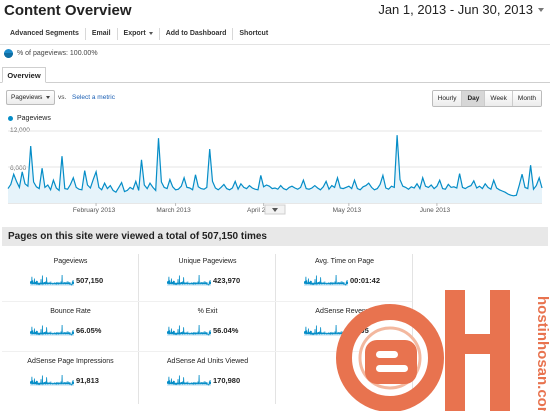 The height and width of the screenshot is (411, 550). What do you see at coordinates (365, 280) in the screenshot?
I see `metric-value: 00:01:42` at bounding box center [365, 280].